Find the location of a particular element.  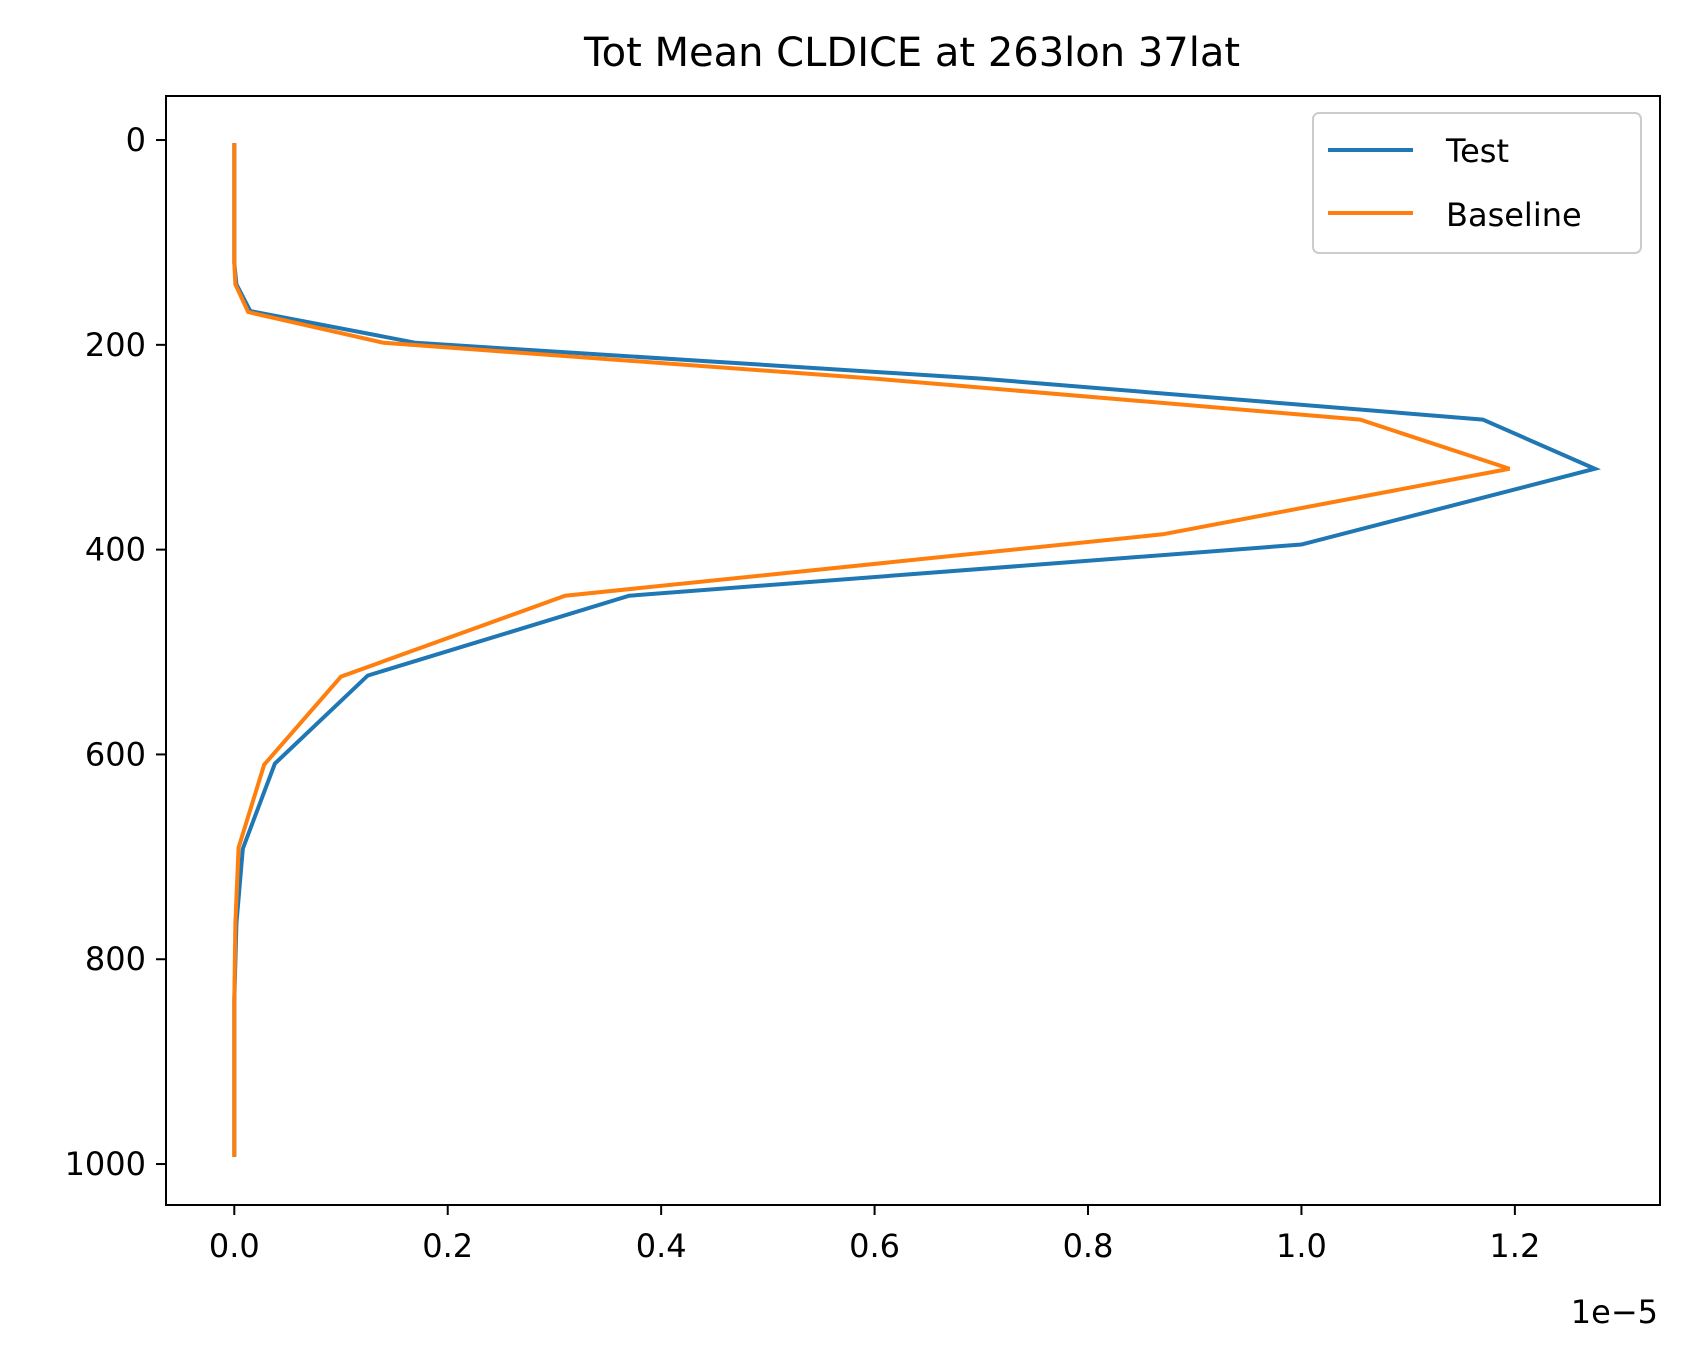

legend-label-baseline: Baseline is located at coordinates (1514, 215).